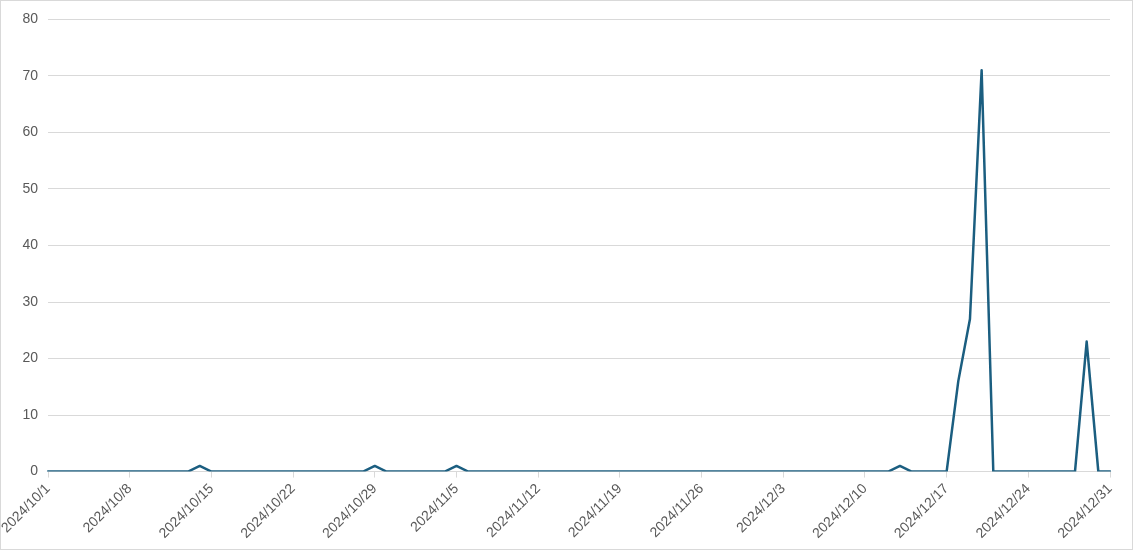 The height and width of the screenshot is (550, 1133). I want to click on y-tick-label: 80, so click(30, 18).